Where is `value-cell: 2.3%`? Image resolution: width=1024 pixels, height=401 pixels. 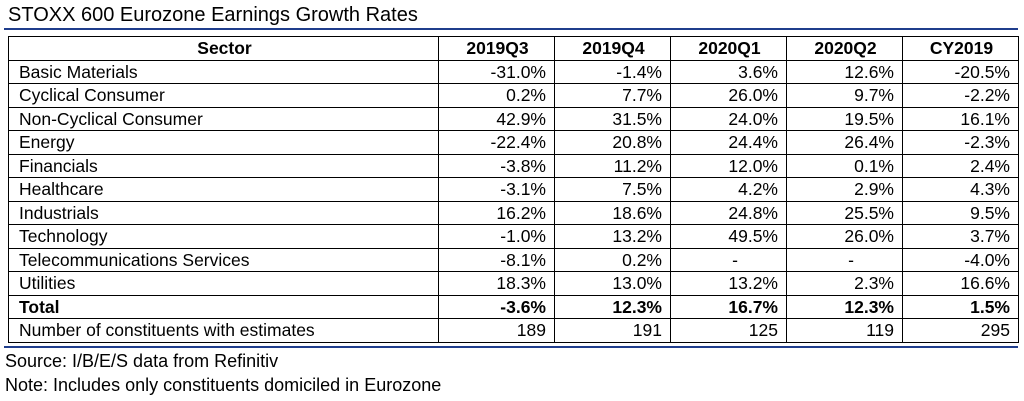 value-cell: 2.3% is located at coordinates (844, 283).